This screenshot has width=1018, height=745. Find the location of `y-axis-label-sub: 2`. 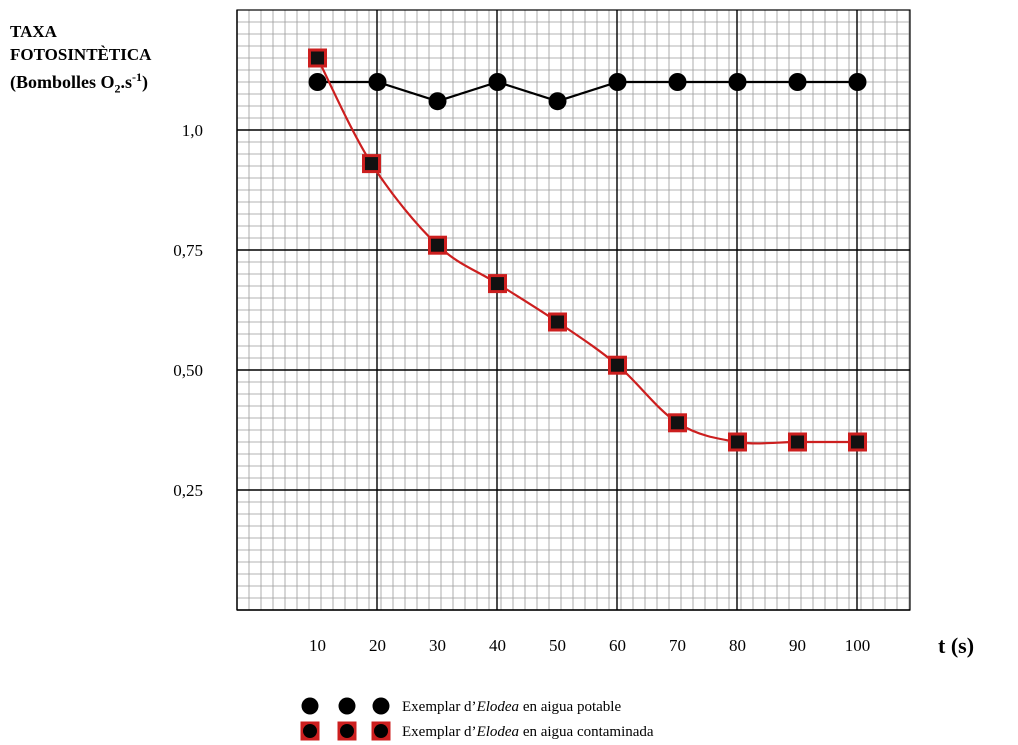

y-axis-label-sub: 2 is located at coordinates (117, 88).